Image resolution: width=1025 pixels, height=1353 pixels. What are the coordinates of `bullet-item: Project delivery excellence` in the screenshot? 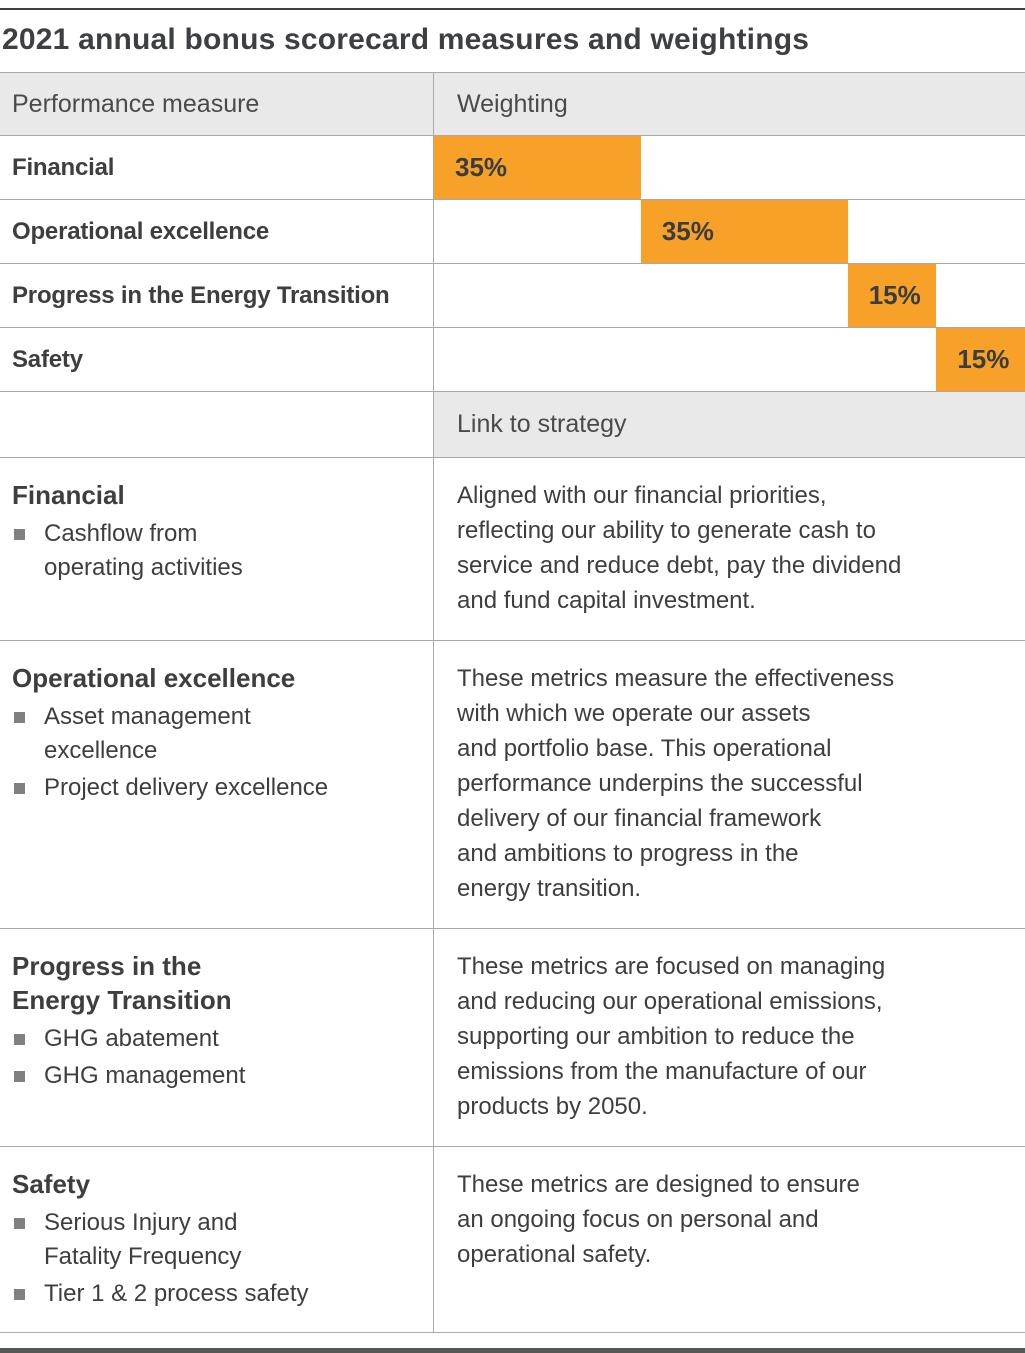 It's located at (217, 788).